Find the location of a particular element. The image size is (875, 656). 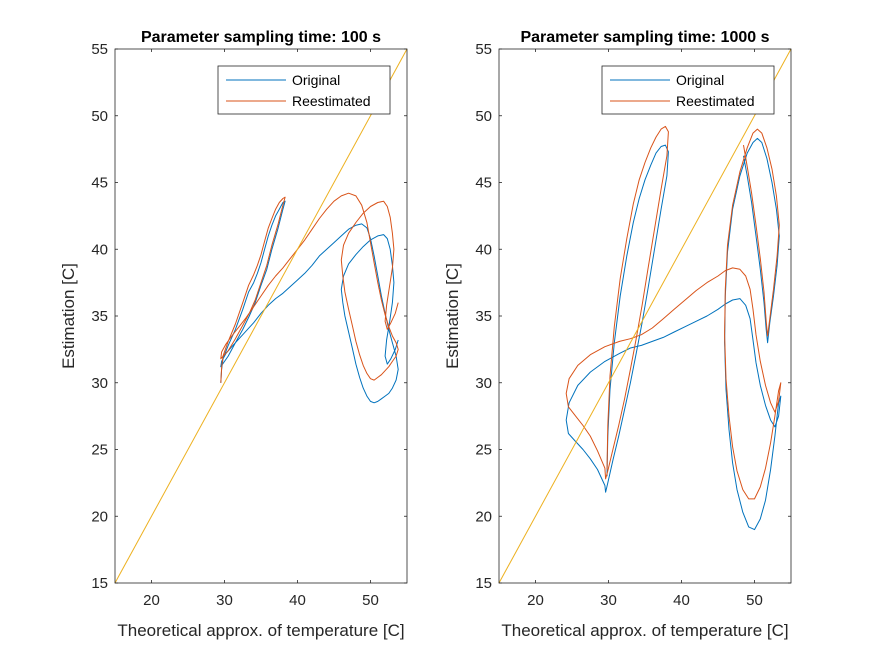

series-line-original is located at coordinates (673, 334).